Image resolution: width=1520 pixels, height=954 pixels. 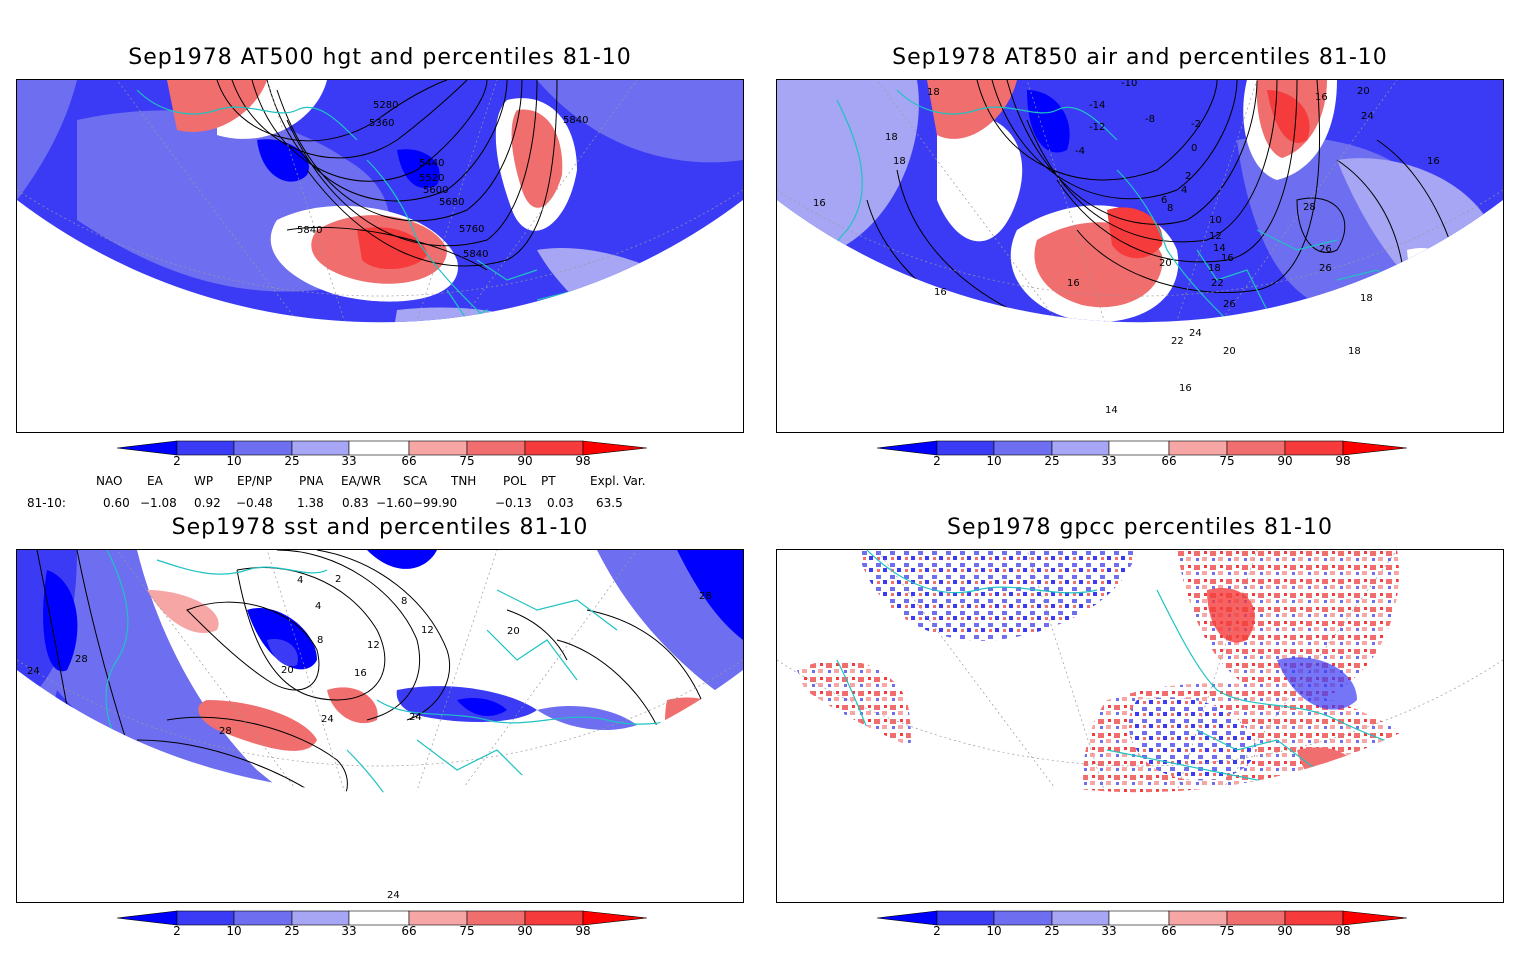 I want to click on index-header: NAO, so click(x=109, y=481).